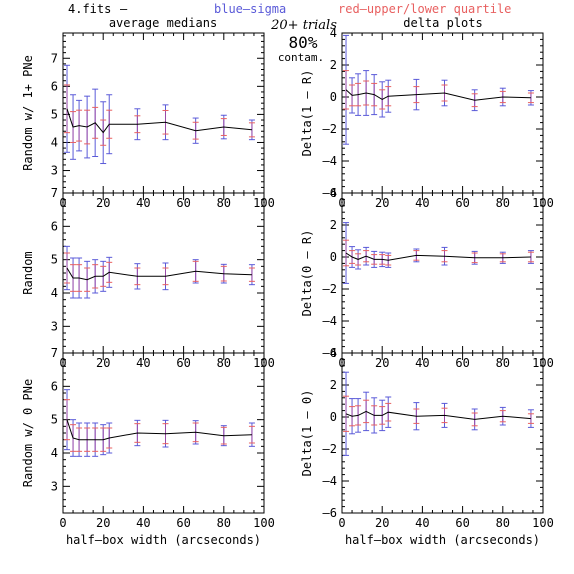 Image resolution: width=574 pixels, height=574 pixels. What do you see at coordinates (89, 9) in the screenshot?
I see `file-label: 4.fits` at bounding box center [89, 9].